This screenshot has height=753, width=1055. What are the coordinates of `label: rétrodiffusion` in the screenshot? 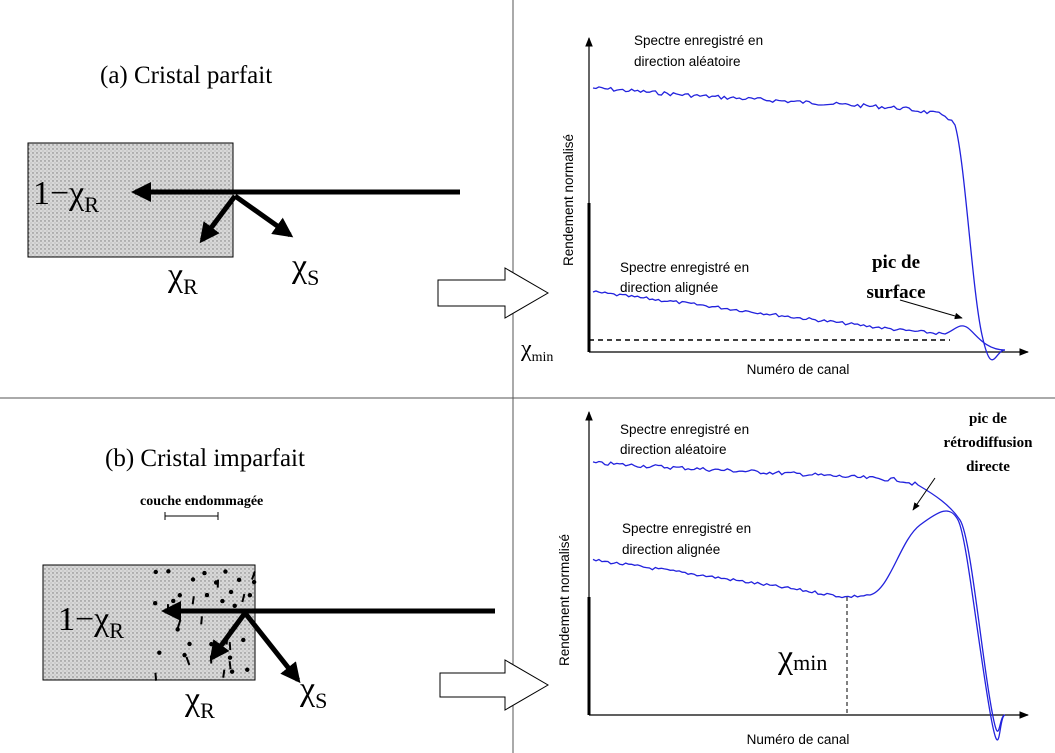 It's located at (989, 443).